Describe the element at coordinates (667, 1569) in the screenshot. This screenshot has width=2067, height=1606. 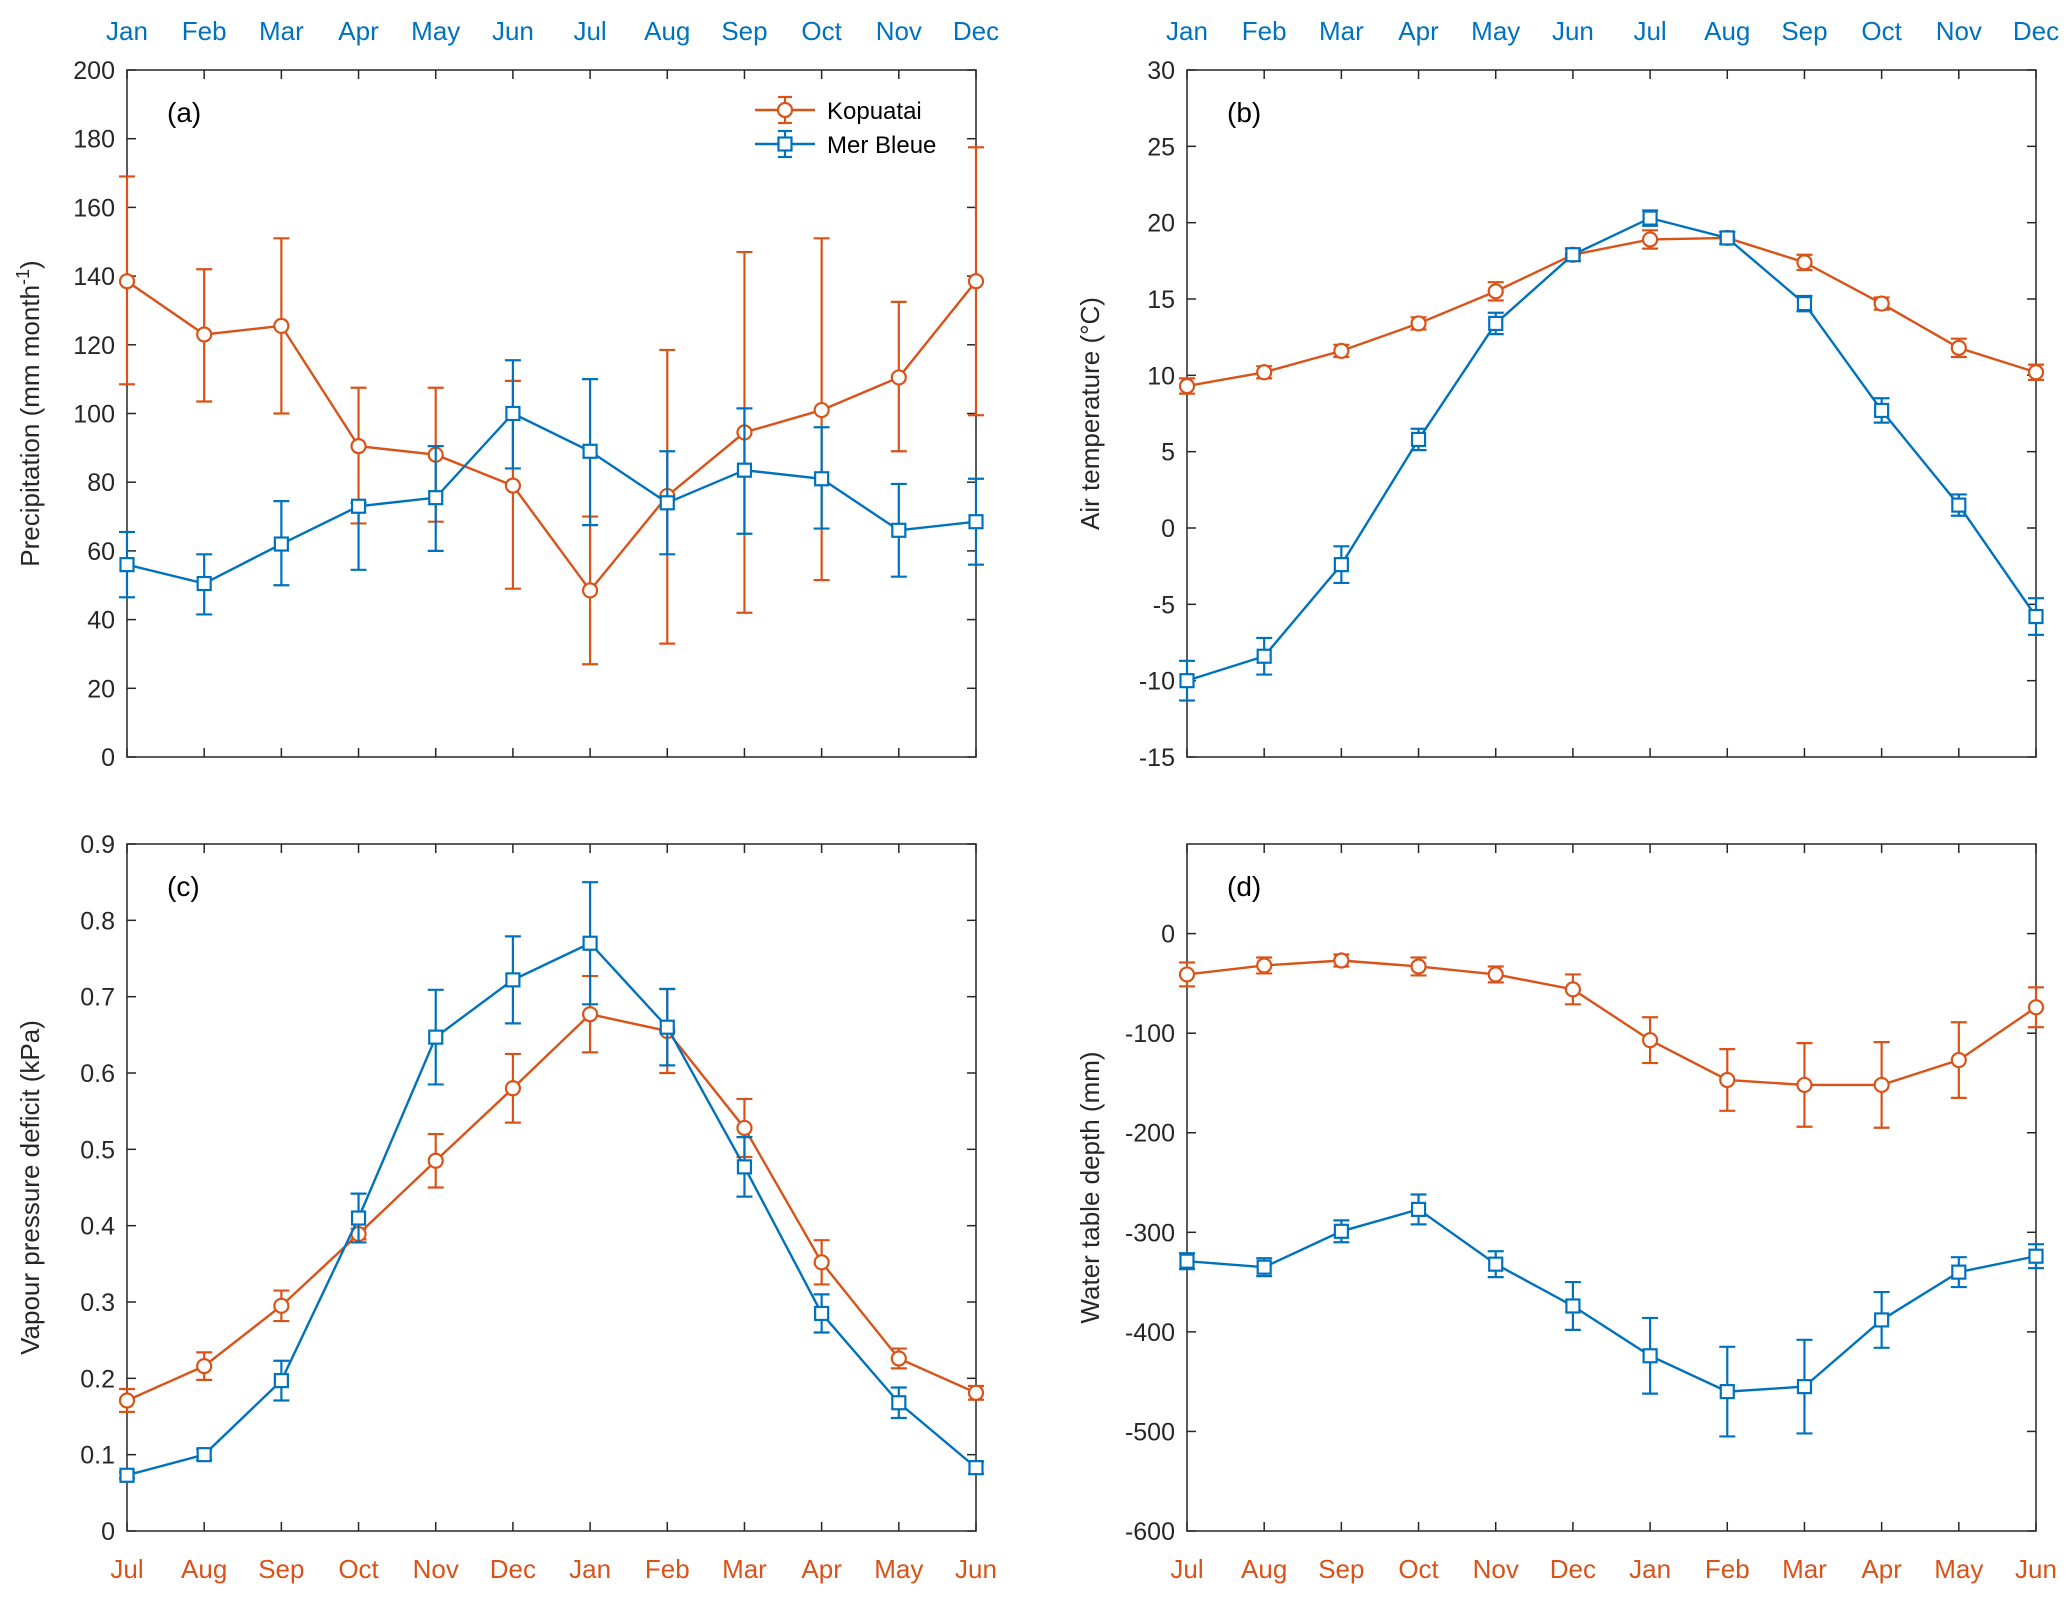
I see `bottom-month-label: Feb` at that location.